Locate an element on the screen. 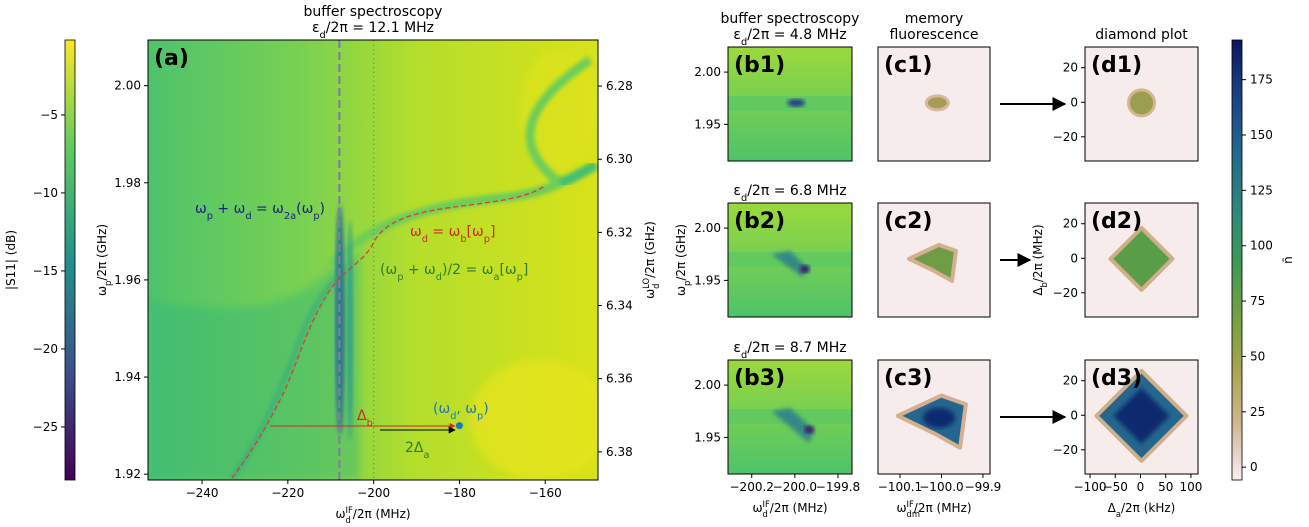 This screenshot has height=527, width=1309. panel-label: (b2) is located at coordinates (759, 221).